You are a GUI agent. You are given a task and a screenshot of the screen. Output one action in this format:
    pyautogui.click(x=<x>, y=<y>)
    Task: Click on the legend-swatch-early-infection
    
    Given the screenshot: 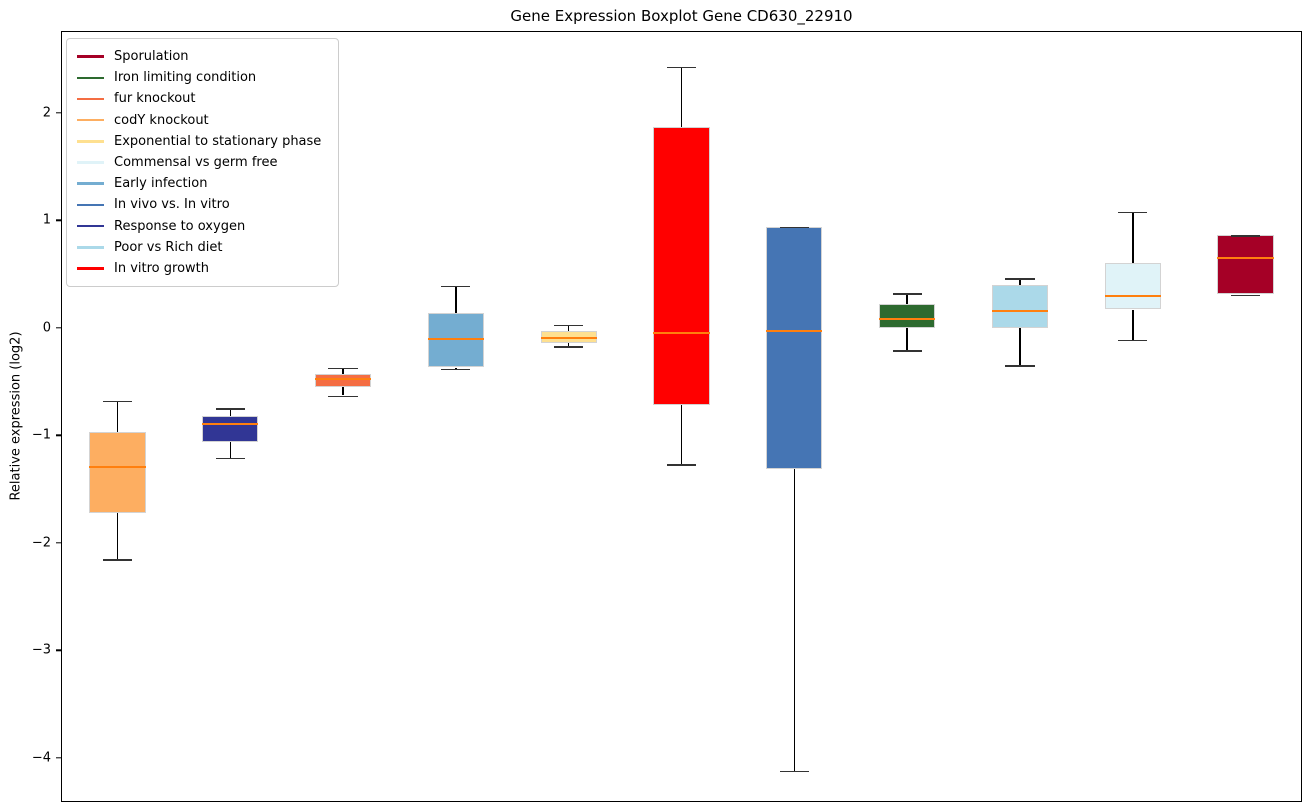 What is the action you would take?
    pyautogui.click(x=90, y=183)
    